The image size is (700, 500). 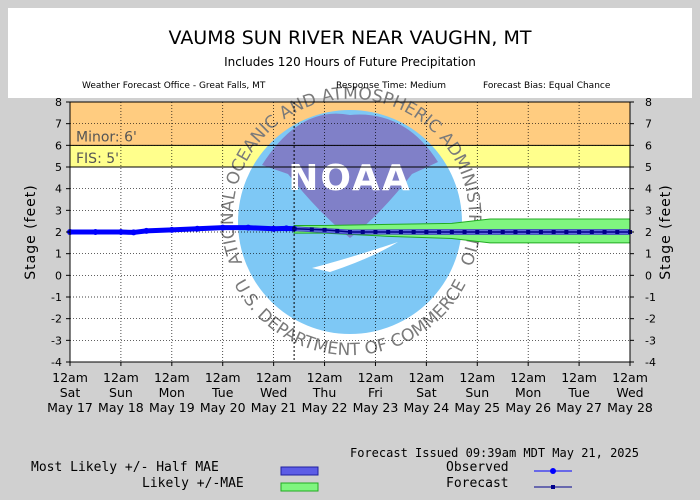 I want to click on response-time: Response Time: Medium, so click(x=391, y=86).